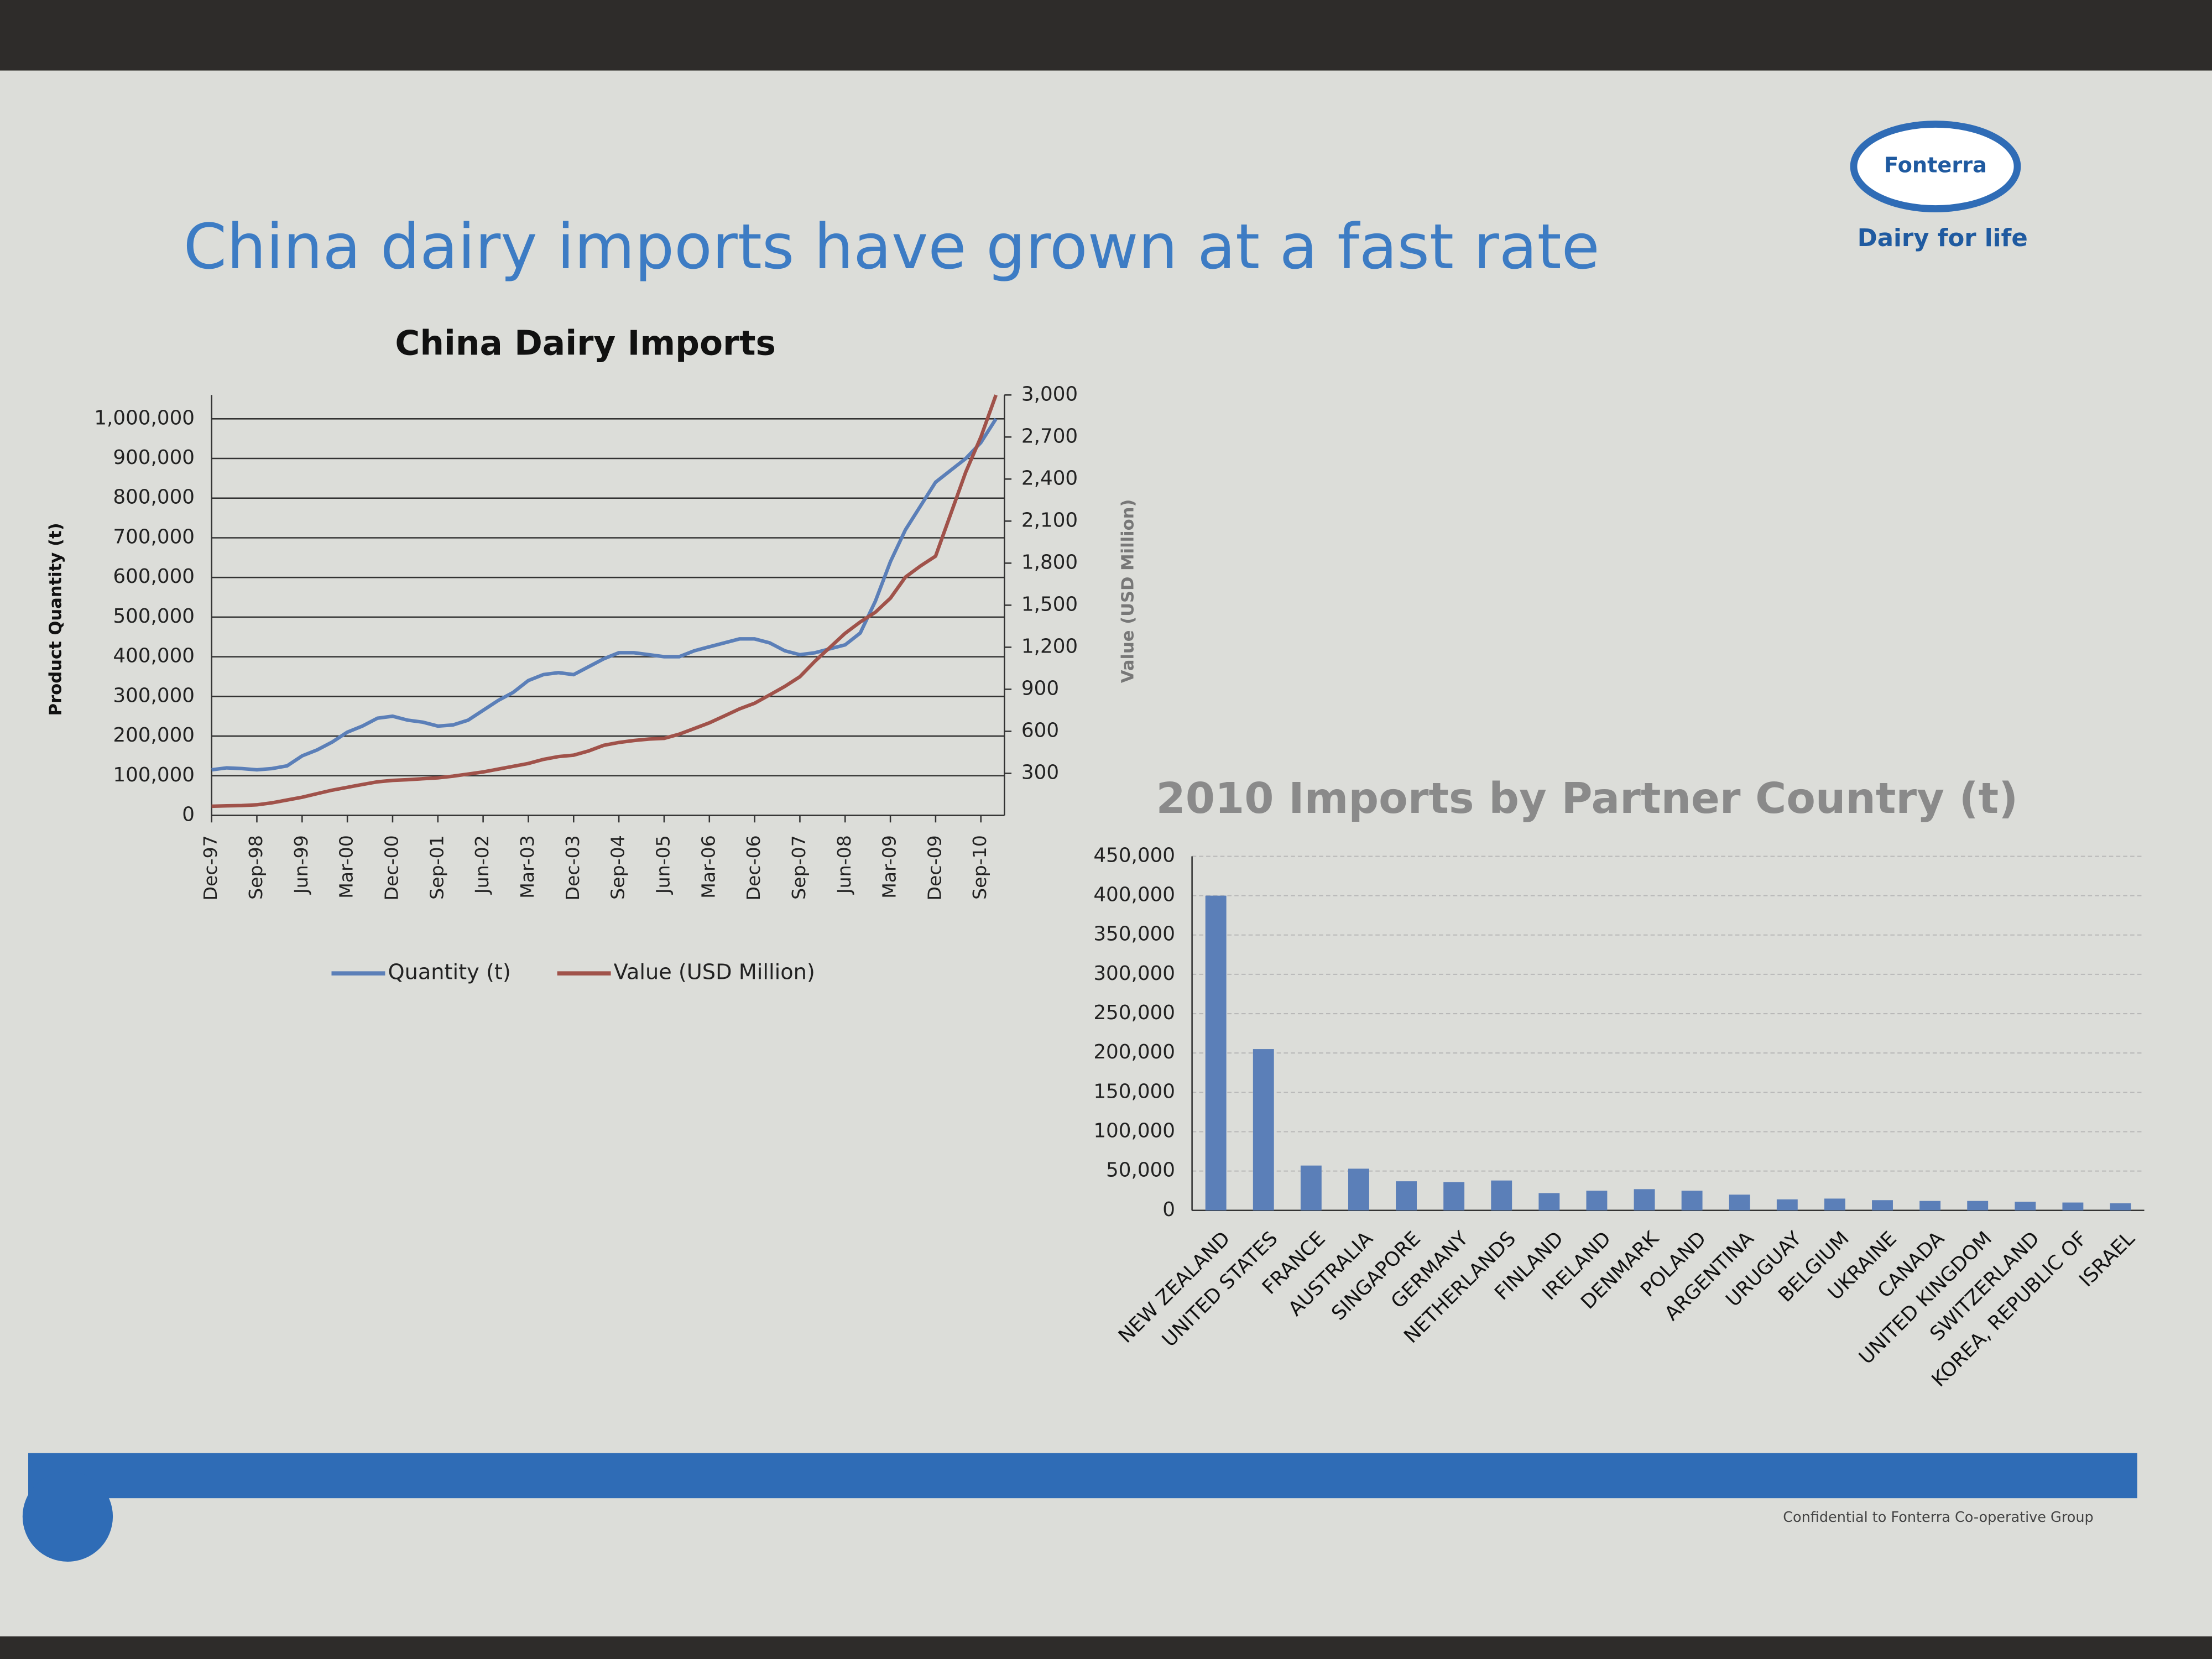 This screenshot has height=1659, width=2212. What do you see at coordinates (1040, 731) in the screenshot?
I see `y2-tick-label: 600` at bounding box center [1040, 731].